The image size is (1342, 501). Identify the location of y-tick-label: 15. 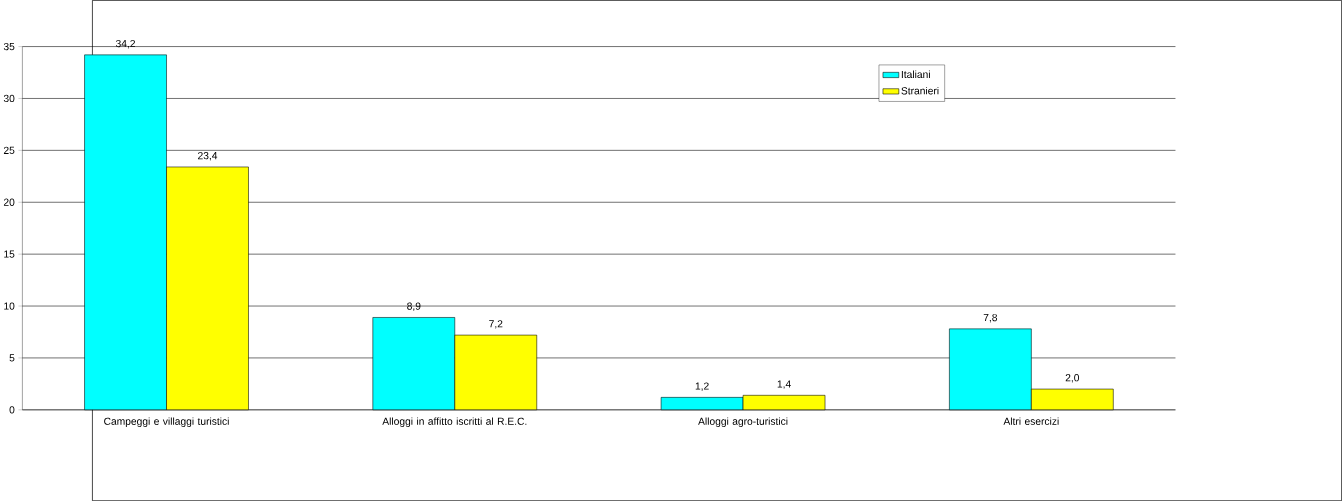
(9, 254).